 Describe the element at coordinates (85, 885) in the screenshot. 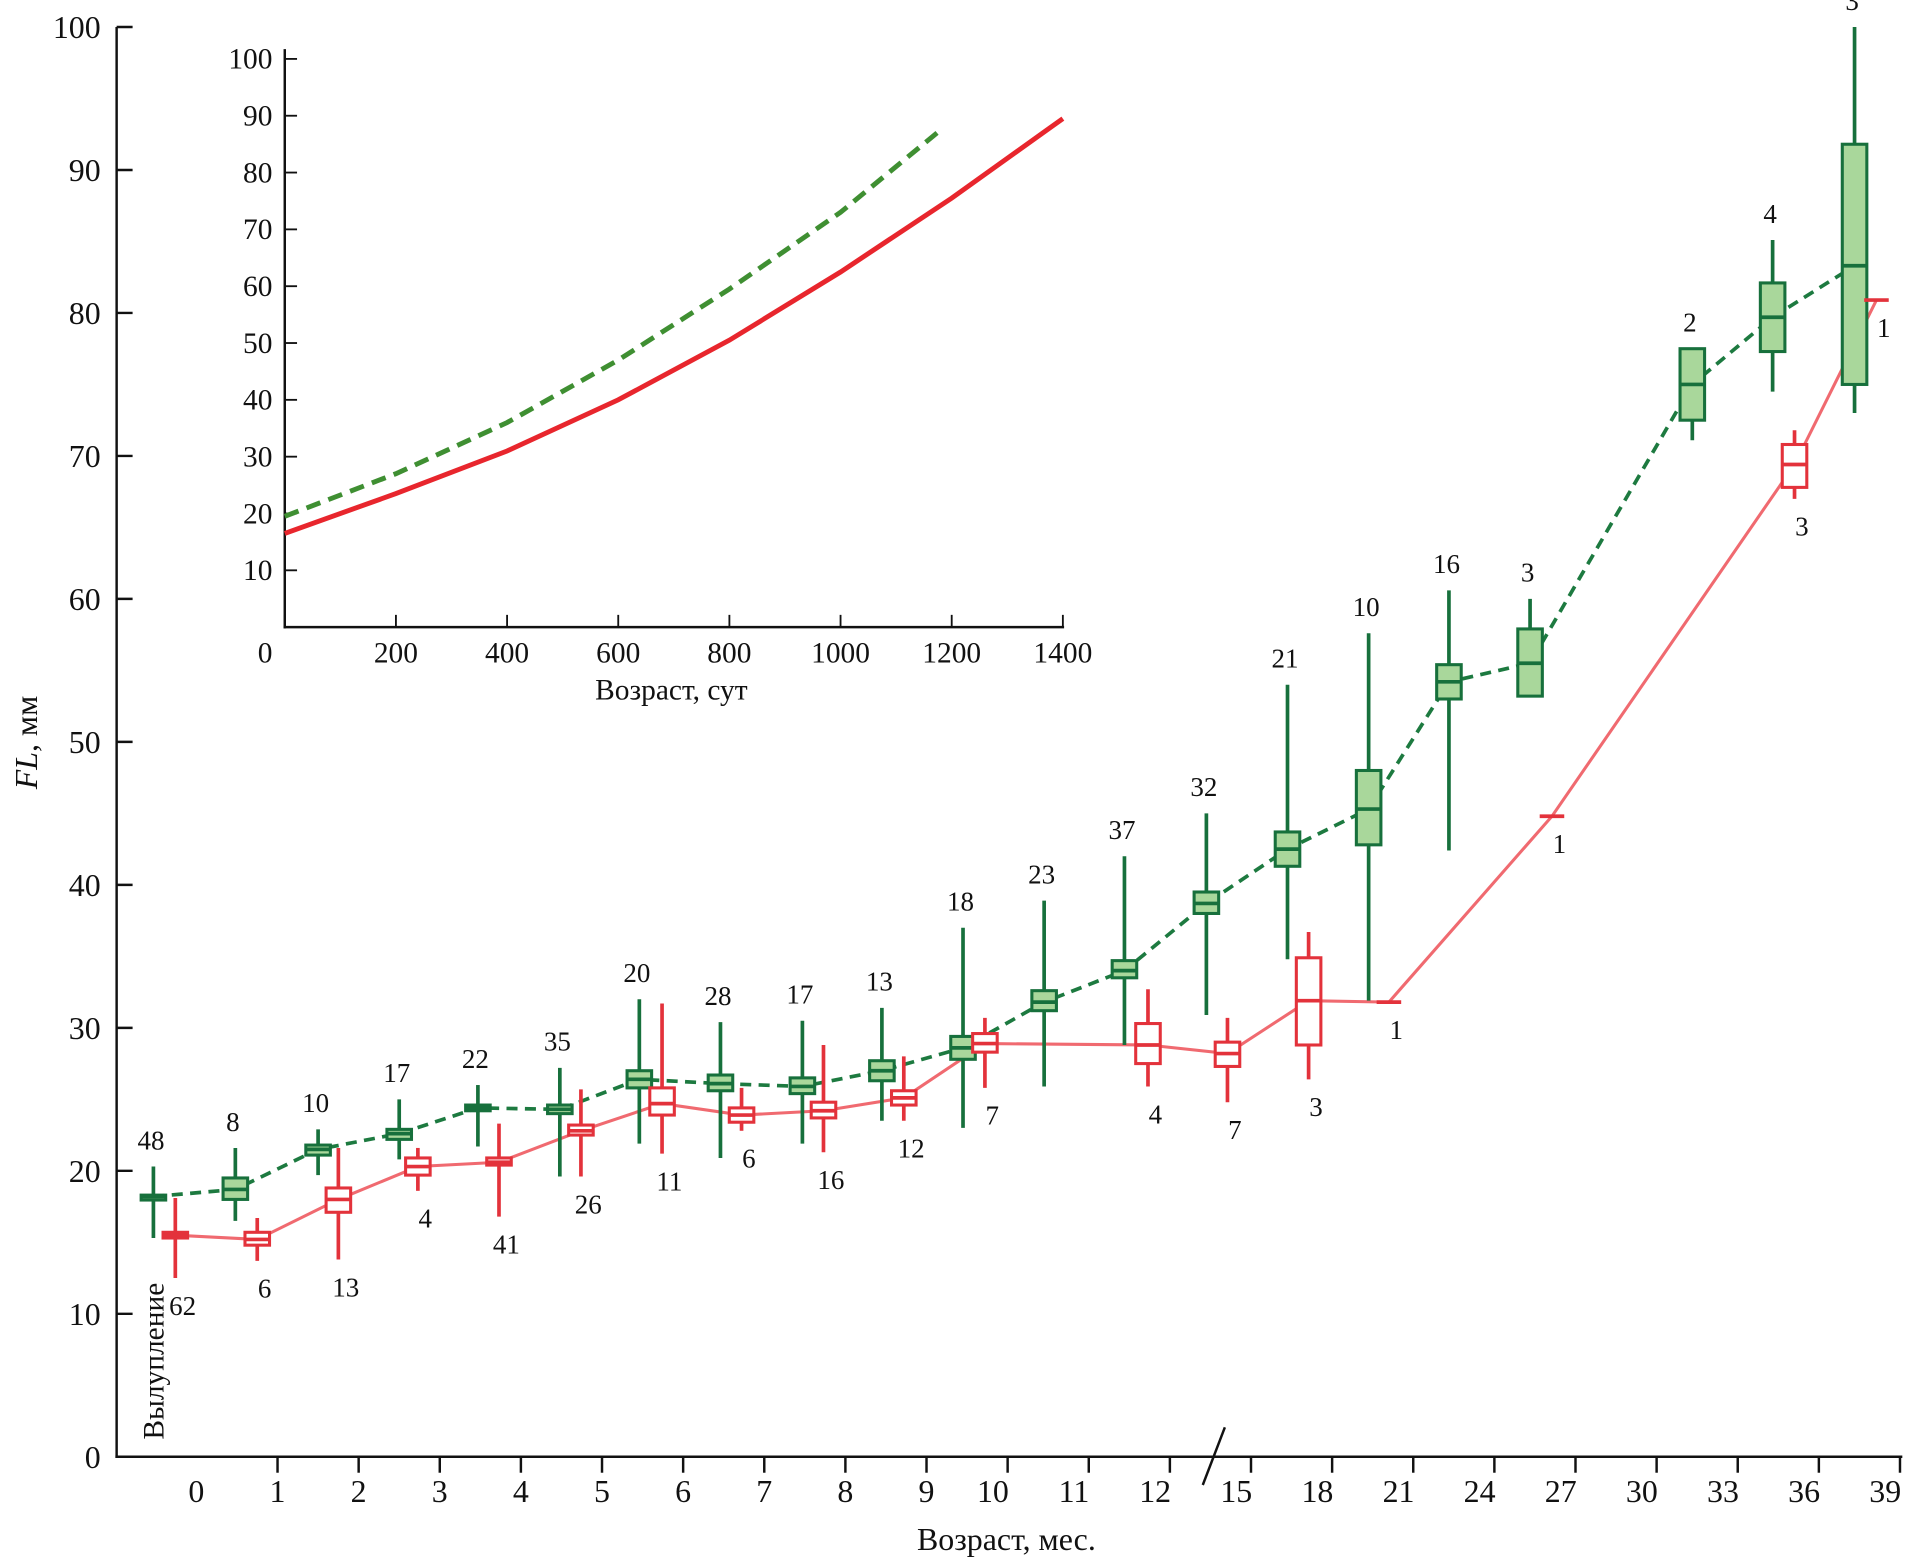

I see `y-tick-label: 40` at that location.